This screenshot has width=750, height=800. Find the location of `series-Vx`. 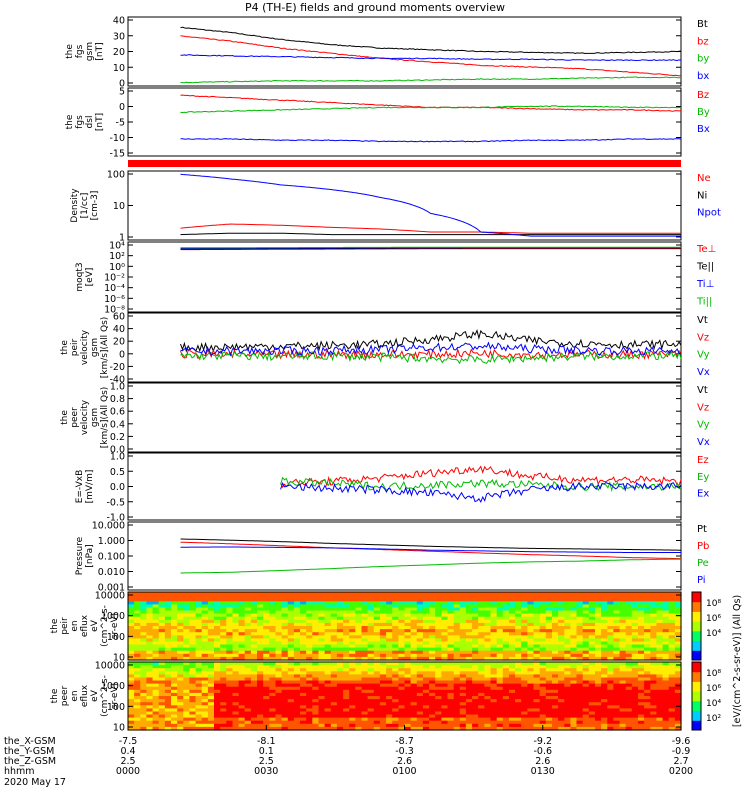

series-Vx is located at coordinates (431, 349).